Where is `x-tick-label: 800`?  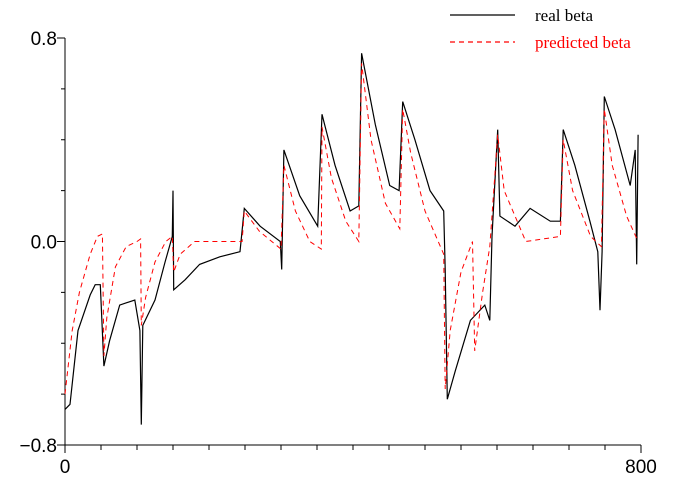 x-tick-label: 800 is located at coordinates (641, 467).